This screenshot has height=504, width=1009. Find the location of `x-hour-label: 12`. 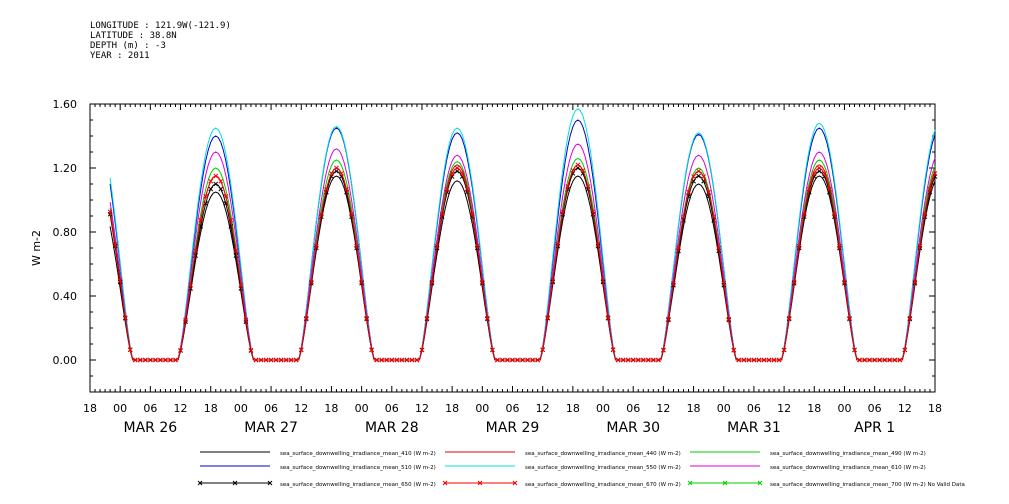

x-hour-label: 12 is located at coordinates (181, 408).